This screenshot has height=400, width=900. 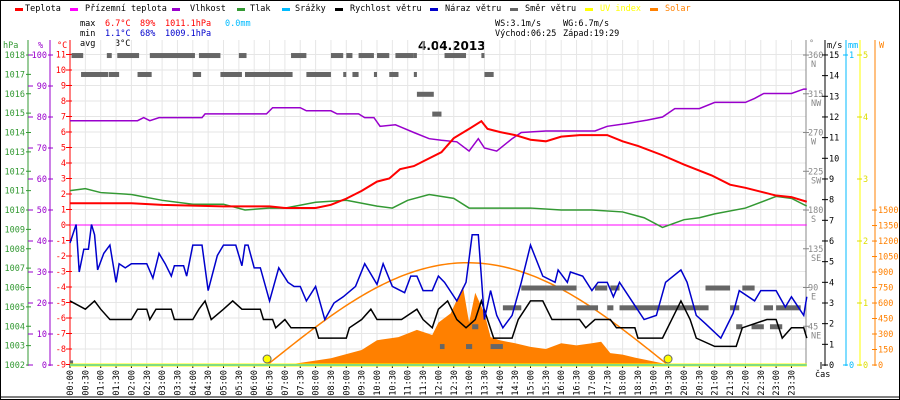 What do you see at coordinates (118, 24) in the screenshot?
I see `stats-max-temp: 6.7°C` at bounding box center [118, 24].